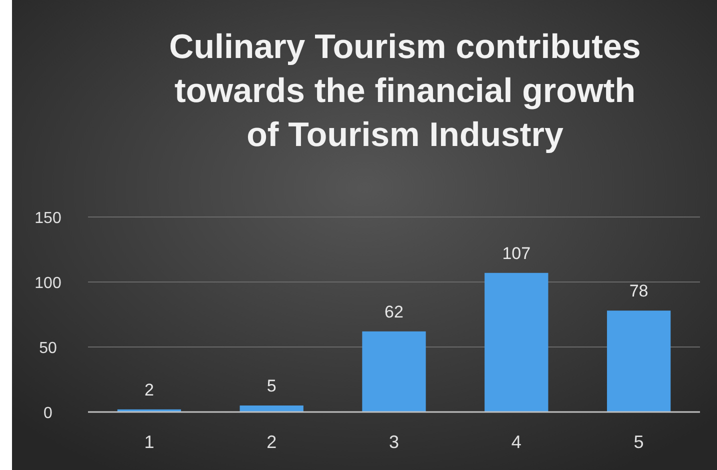 This screenshot has width=717, height=470. What do you see at coordinates (639, 442) in the screenshot?
I see `x-tick-label: 5` at bounding box center [639, 442].